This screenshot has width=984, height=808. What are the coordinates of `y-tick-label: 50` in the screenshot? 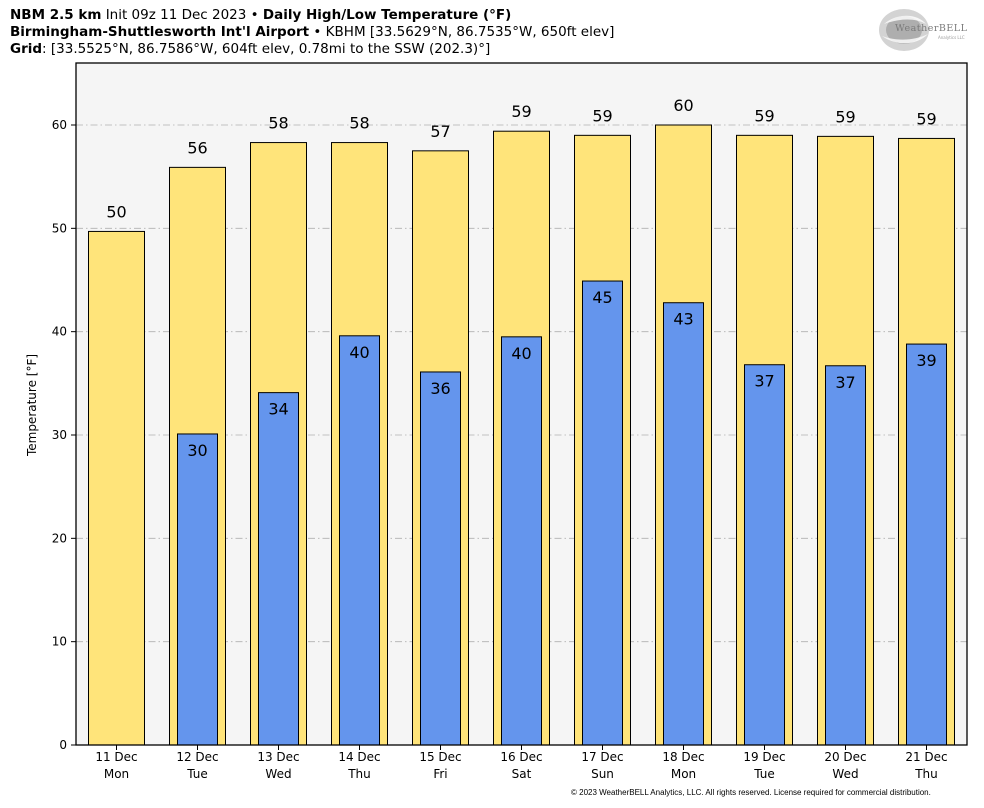 It's located at (59, 228).